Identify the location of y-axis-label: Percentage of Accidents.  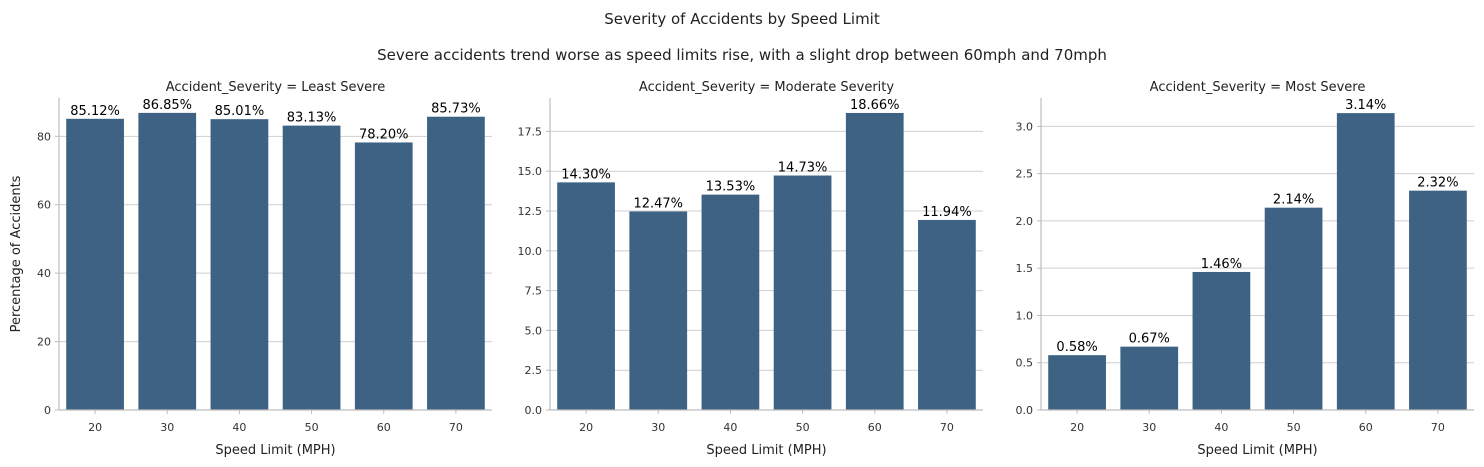
(16, 253).